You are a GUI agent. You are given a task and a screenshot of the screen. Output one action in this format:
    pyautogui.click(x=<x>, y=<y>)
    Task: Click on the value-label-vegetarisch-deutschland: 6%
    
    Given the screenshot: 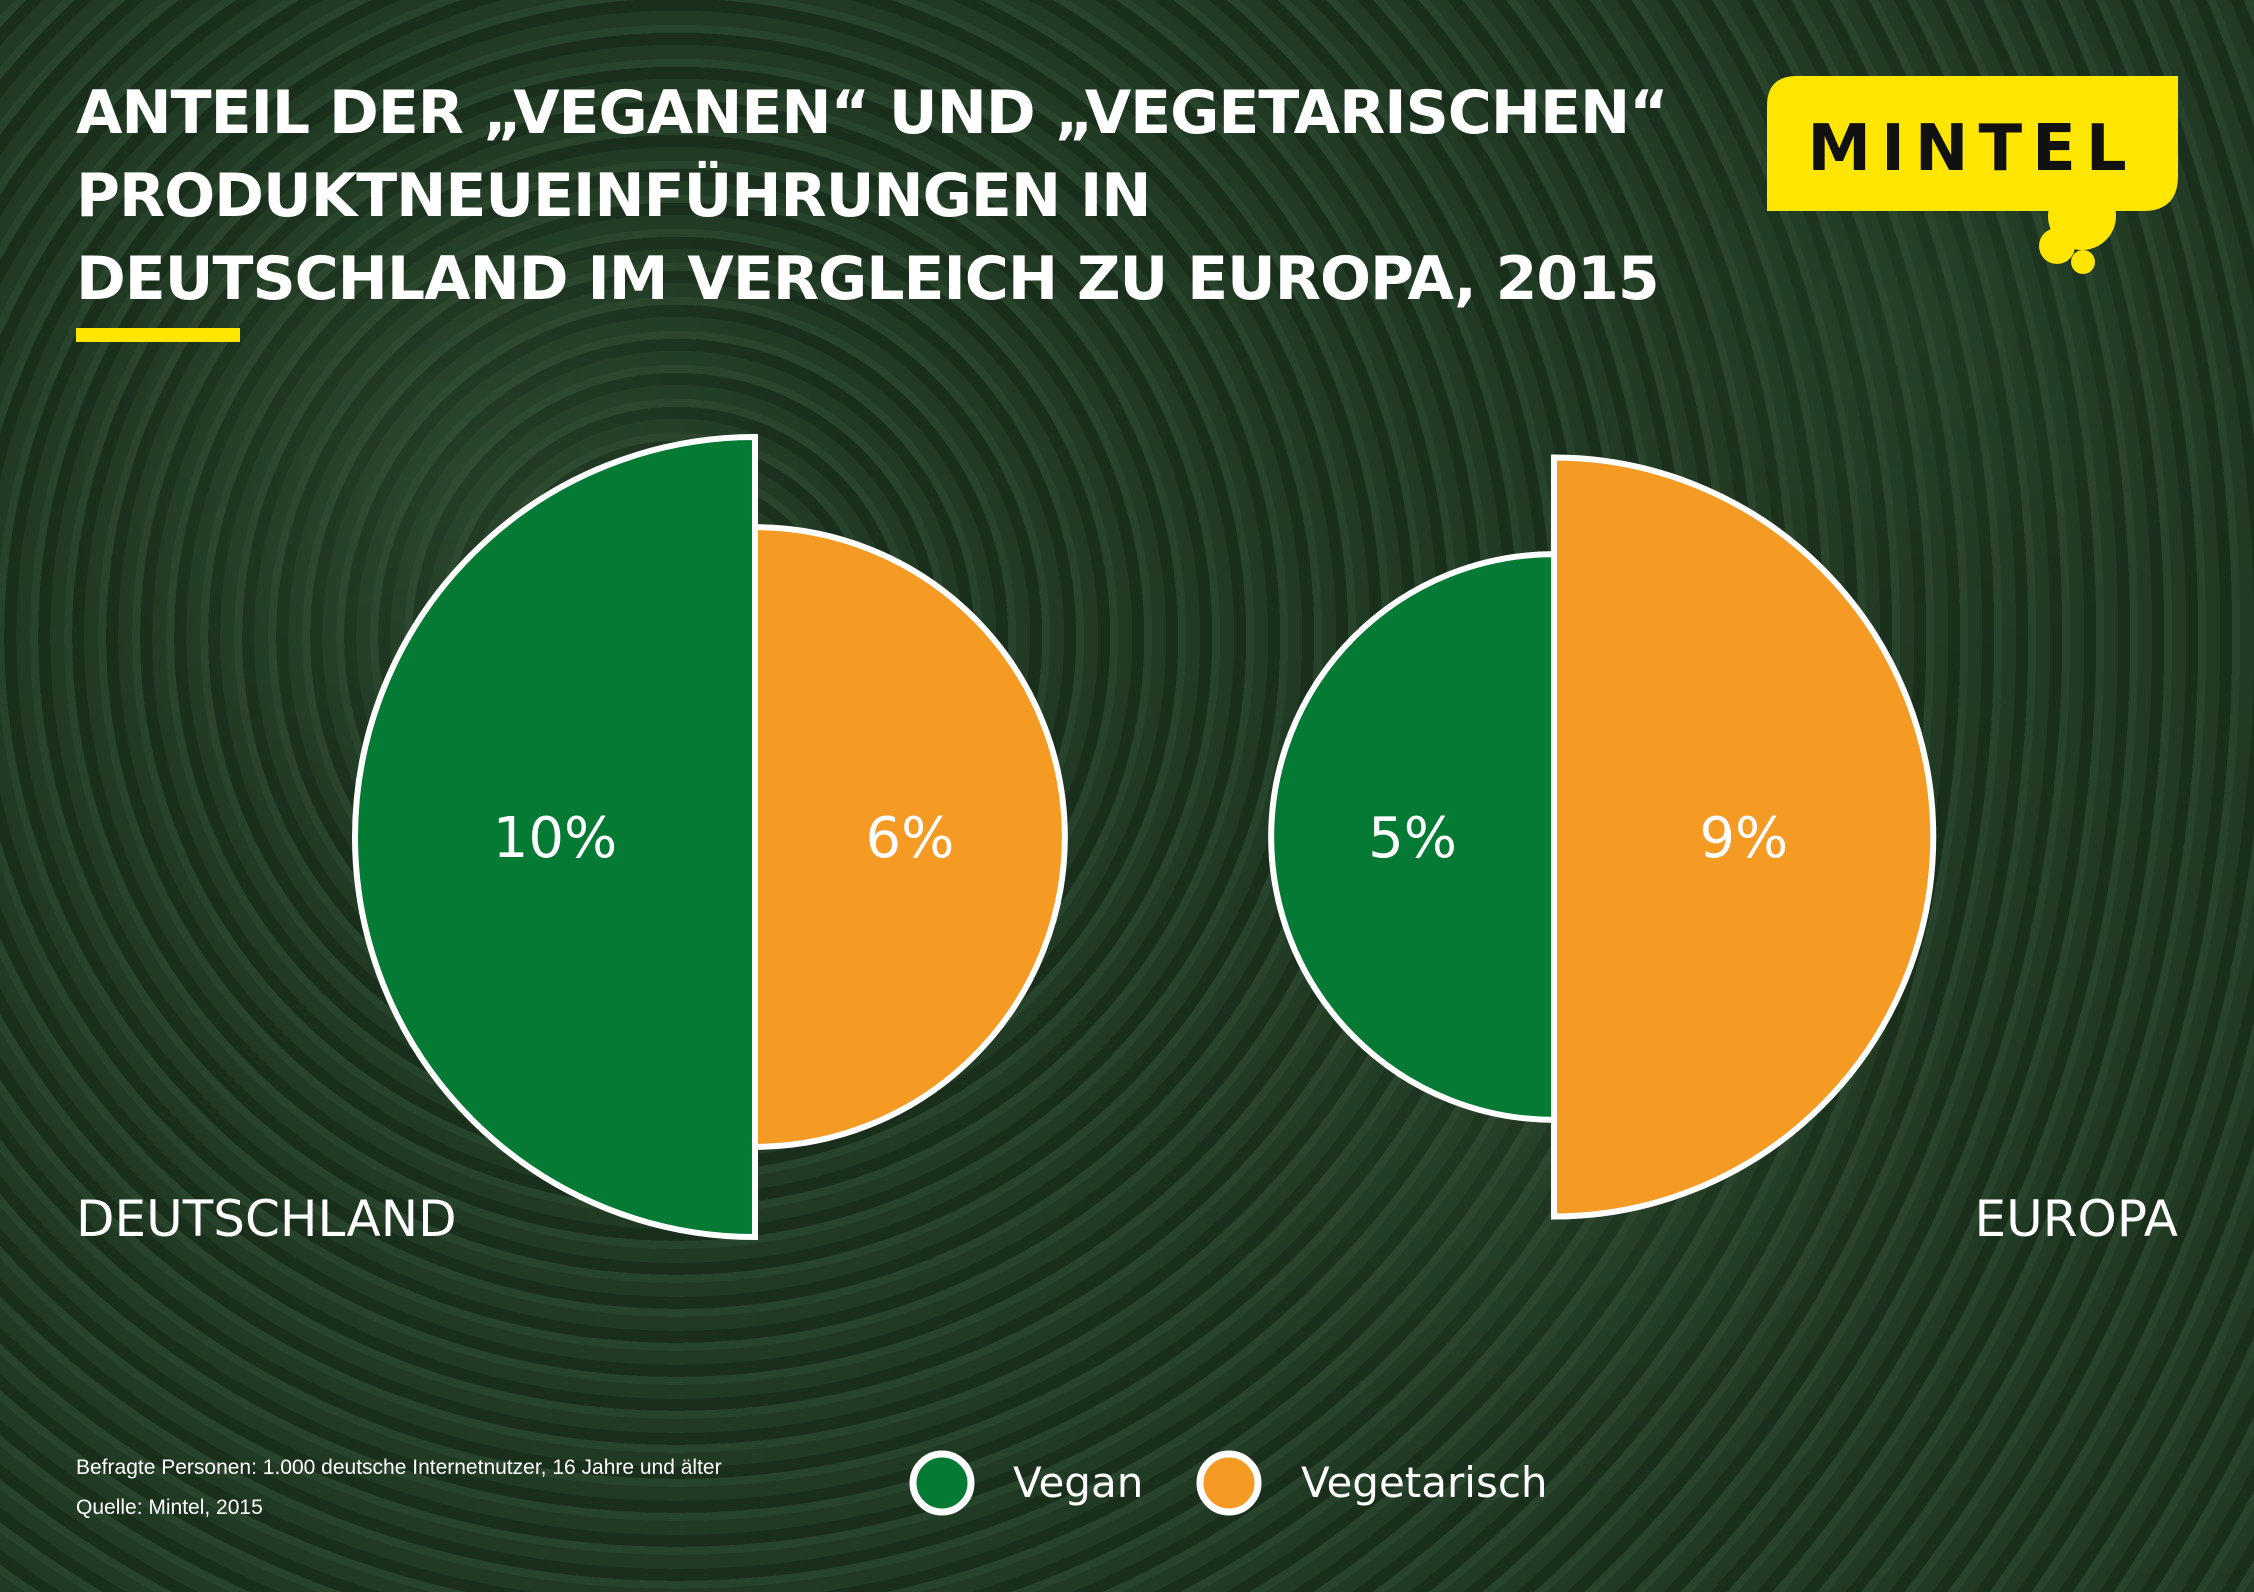 What is the action you would take?
    pyautogui.click(x=909, y=838)
    